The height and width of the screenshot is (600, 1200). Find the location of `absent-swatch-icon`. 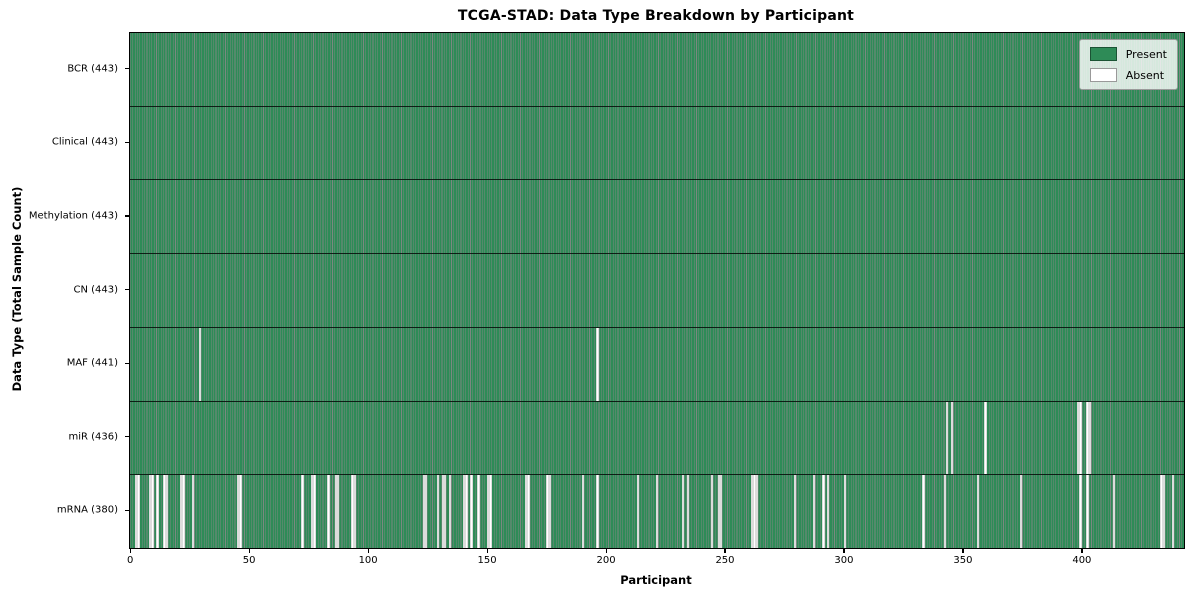

absent-swatch-icon is located at coordinates (1103, 75).